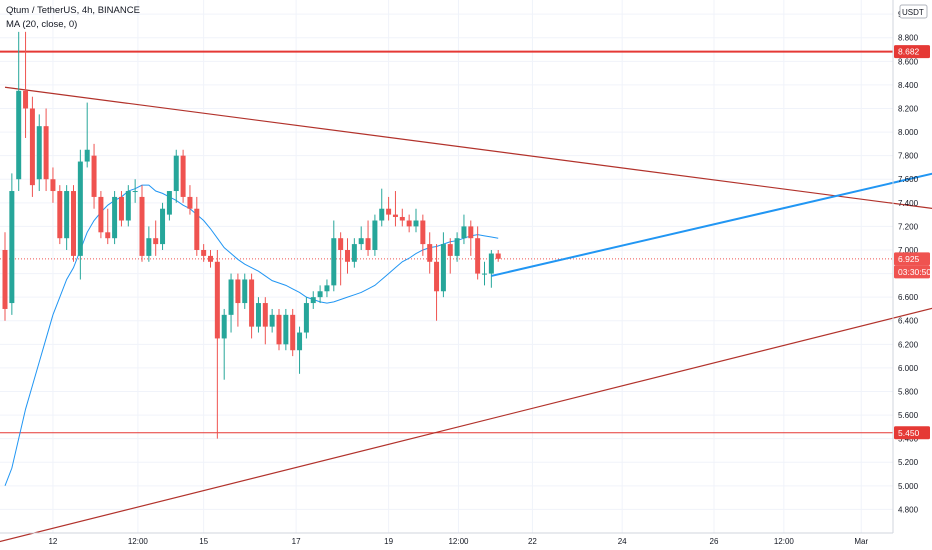 Image resolution: width=932 pixels, height=550 pixels. What do you see at coordinates (909, 259) in the screenshot?
I see `last-price-tag-text: 6.925` at bounding box center [909, 259].